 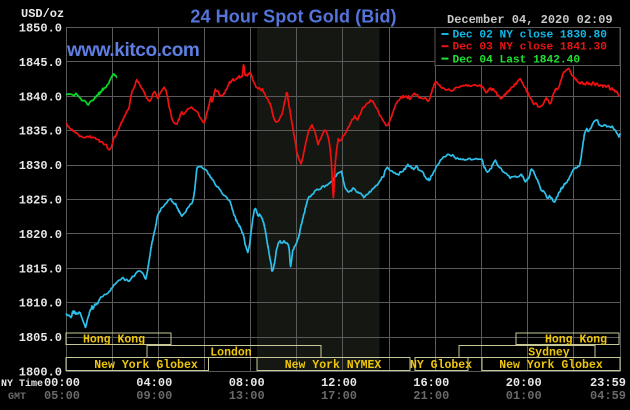 I want to click on svg-text: Dec 03 NY close 1841.30, so click(x=530, y=48).